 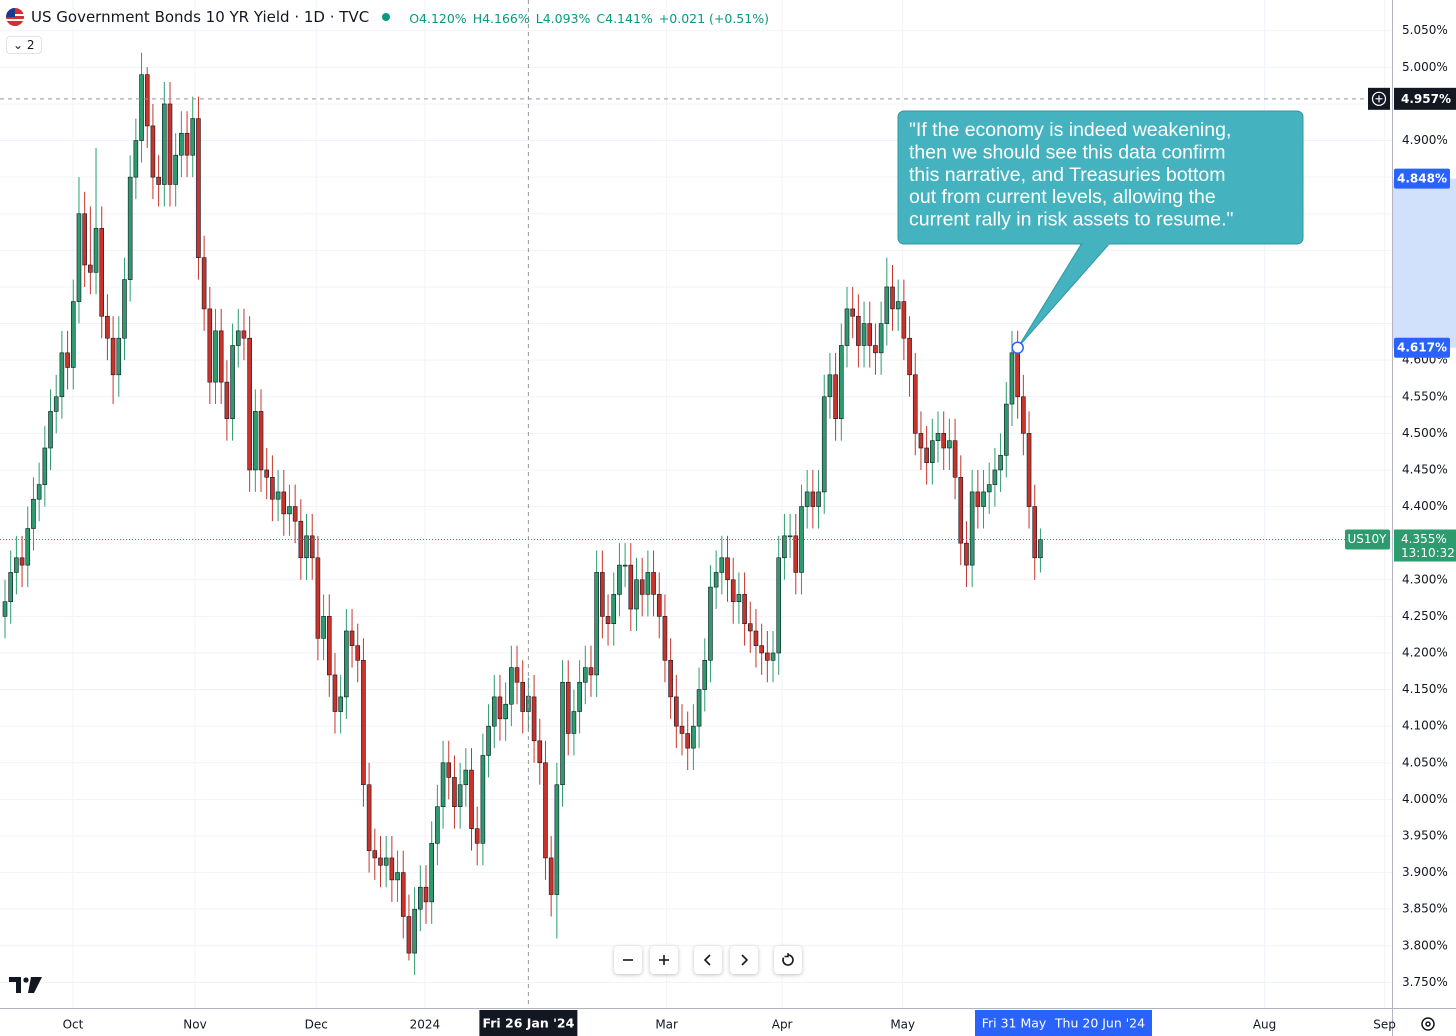 I want to click on y-tick-label: 3.900%, so click(x=1425, y=872).